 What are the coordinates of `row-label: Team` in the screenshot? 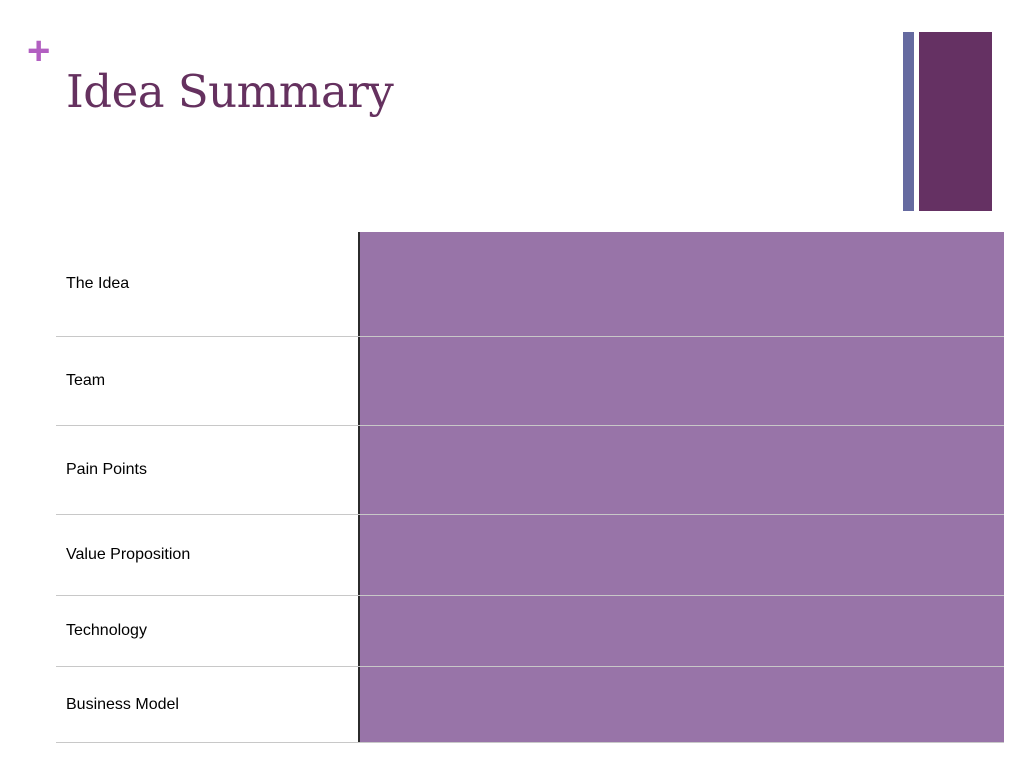 It's located at (86, 380).